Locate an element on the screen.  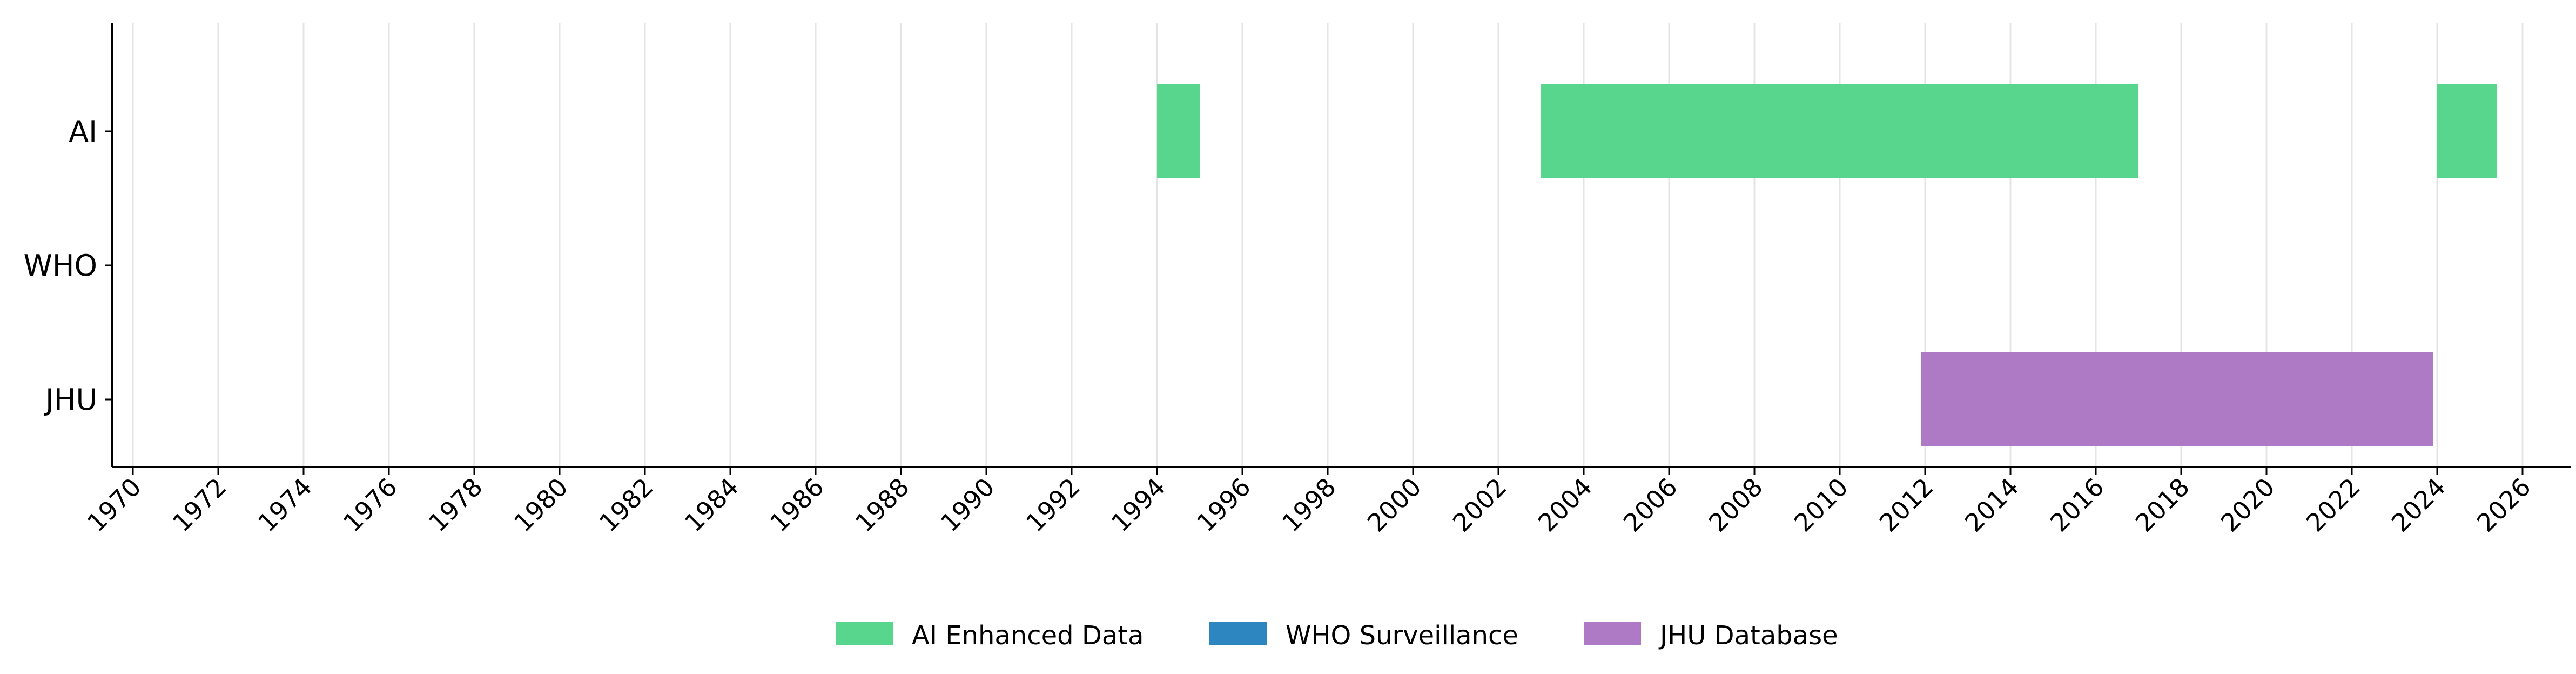
x-tick-label: 2020 is located at coordinates (2248, 505).